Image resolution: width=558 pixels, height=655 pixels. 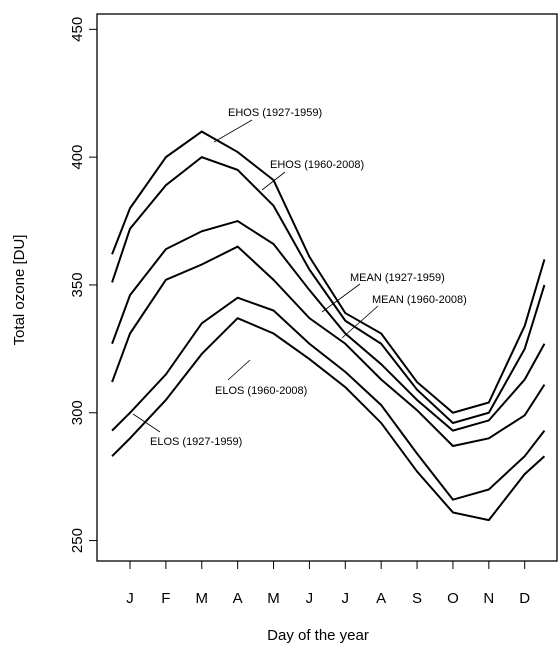 I want to click on series-label: EHOS (1927-1959), so click(x=275, y=113).